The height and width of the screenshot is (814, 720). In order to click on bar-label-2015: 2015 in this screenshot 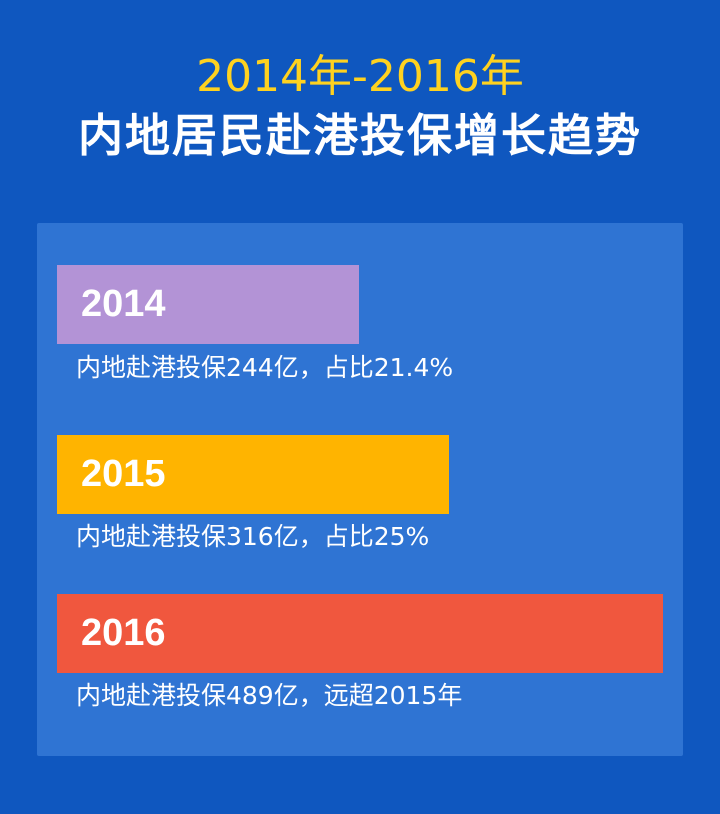, I will do `click(123, 474)`.